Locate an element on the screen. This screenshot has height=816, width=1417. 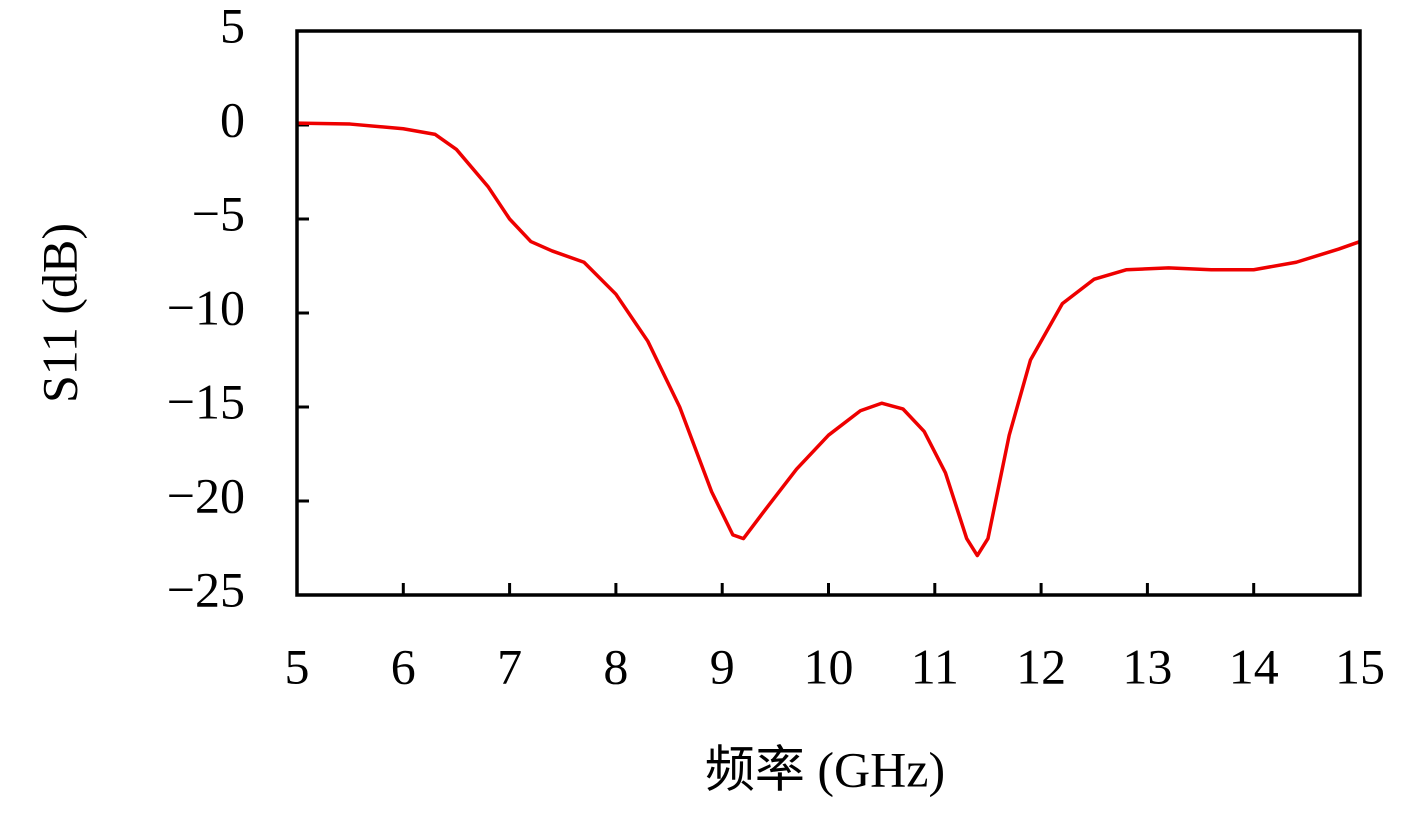
x-tick-label: 9 is located at coordinates (722, 666).